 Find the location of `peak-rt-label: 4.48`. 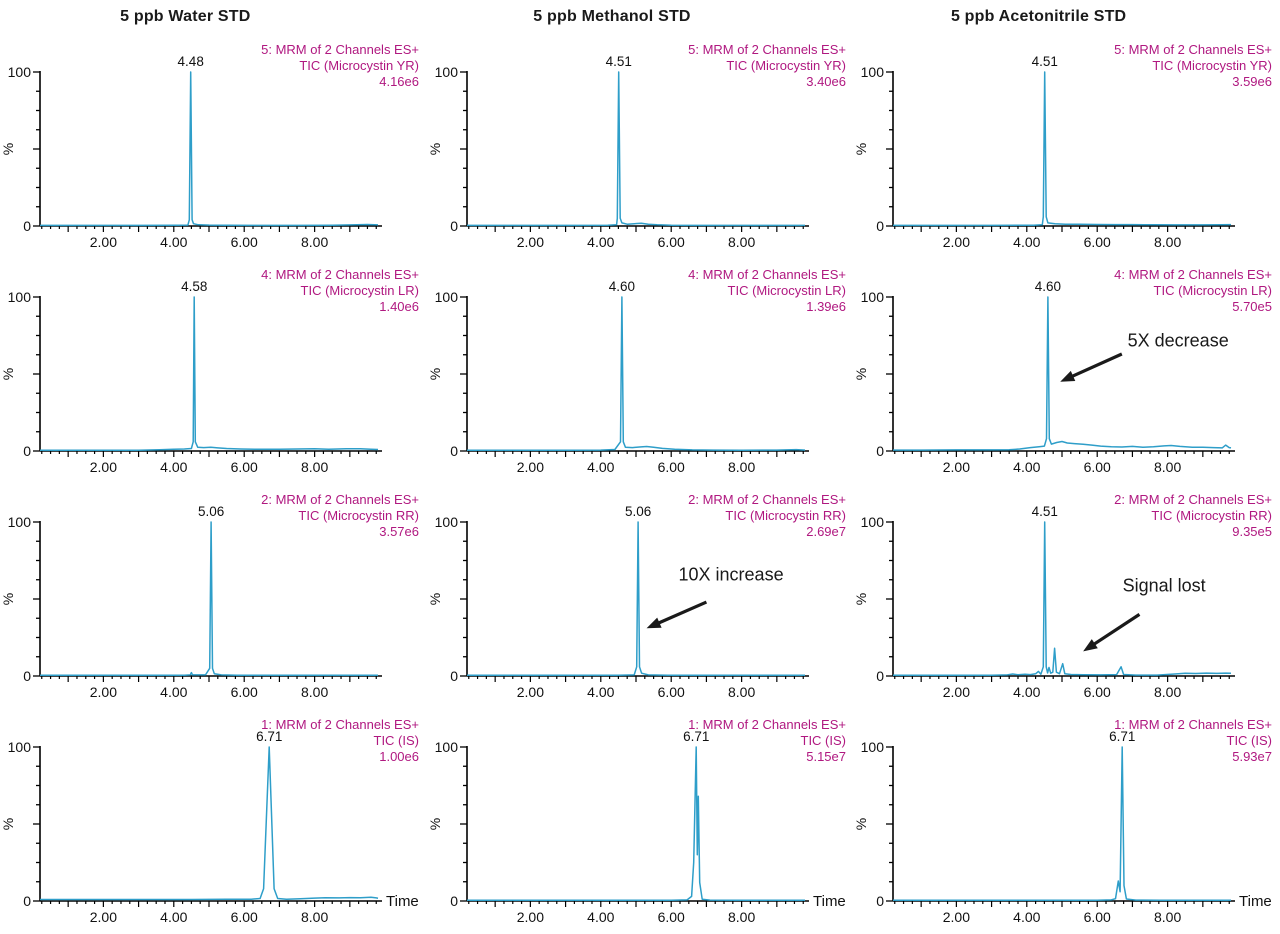

peak-rt-label: 4.48 is located at coordinates (191, 61).